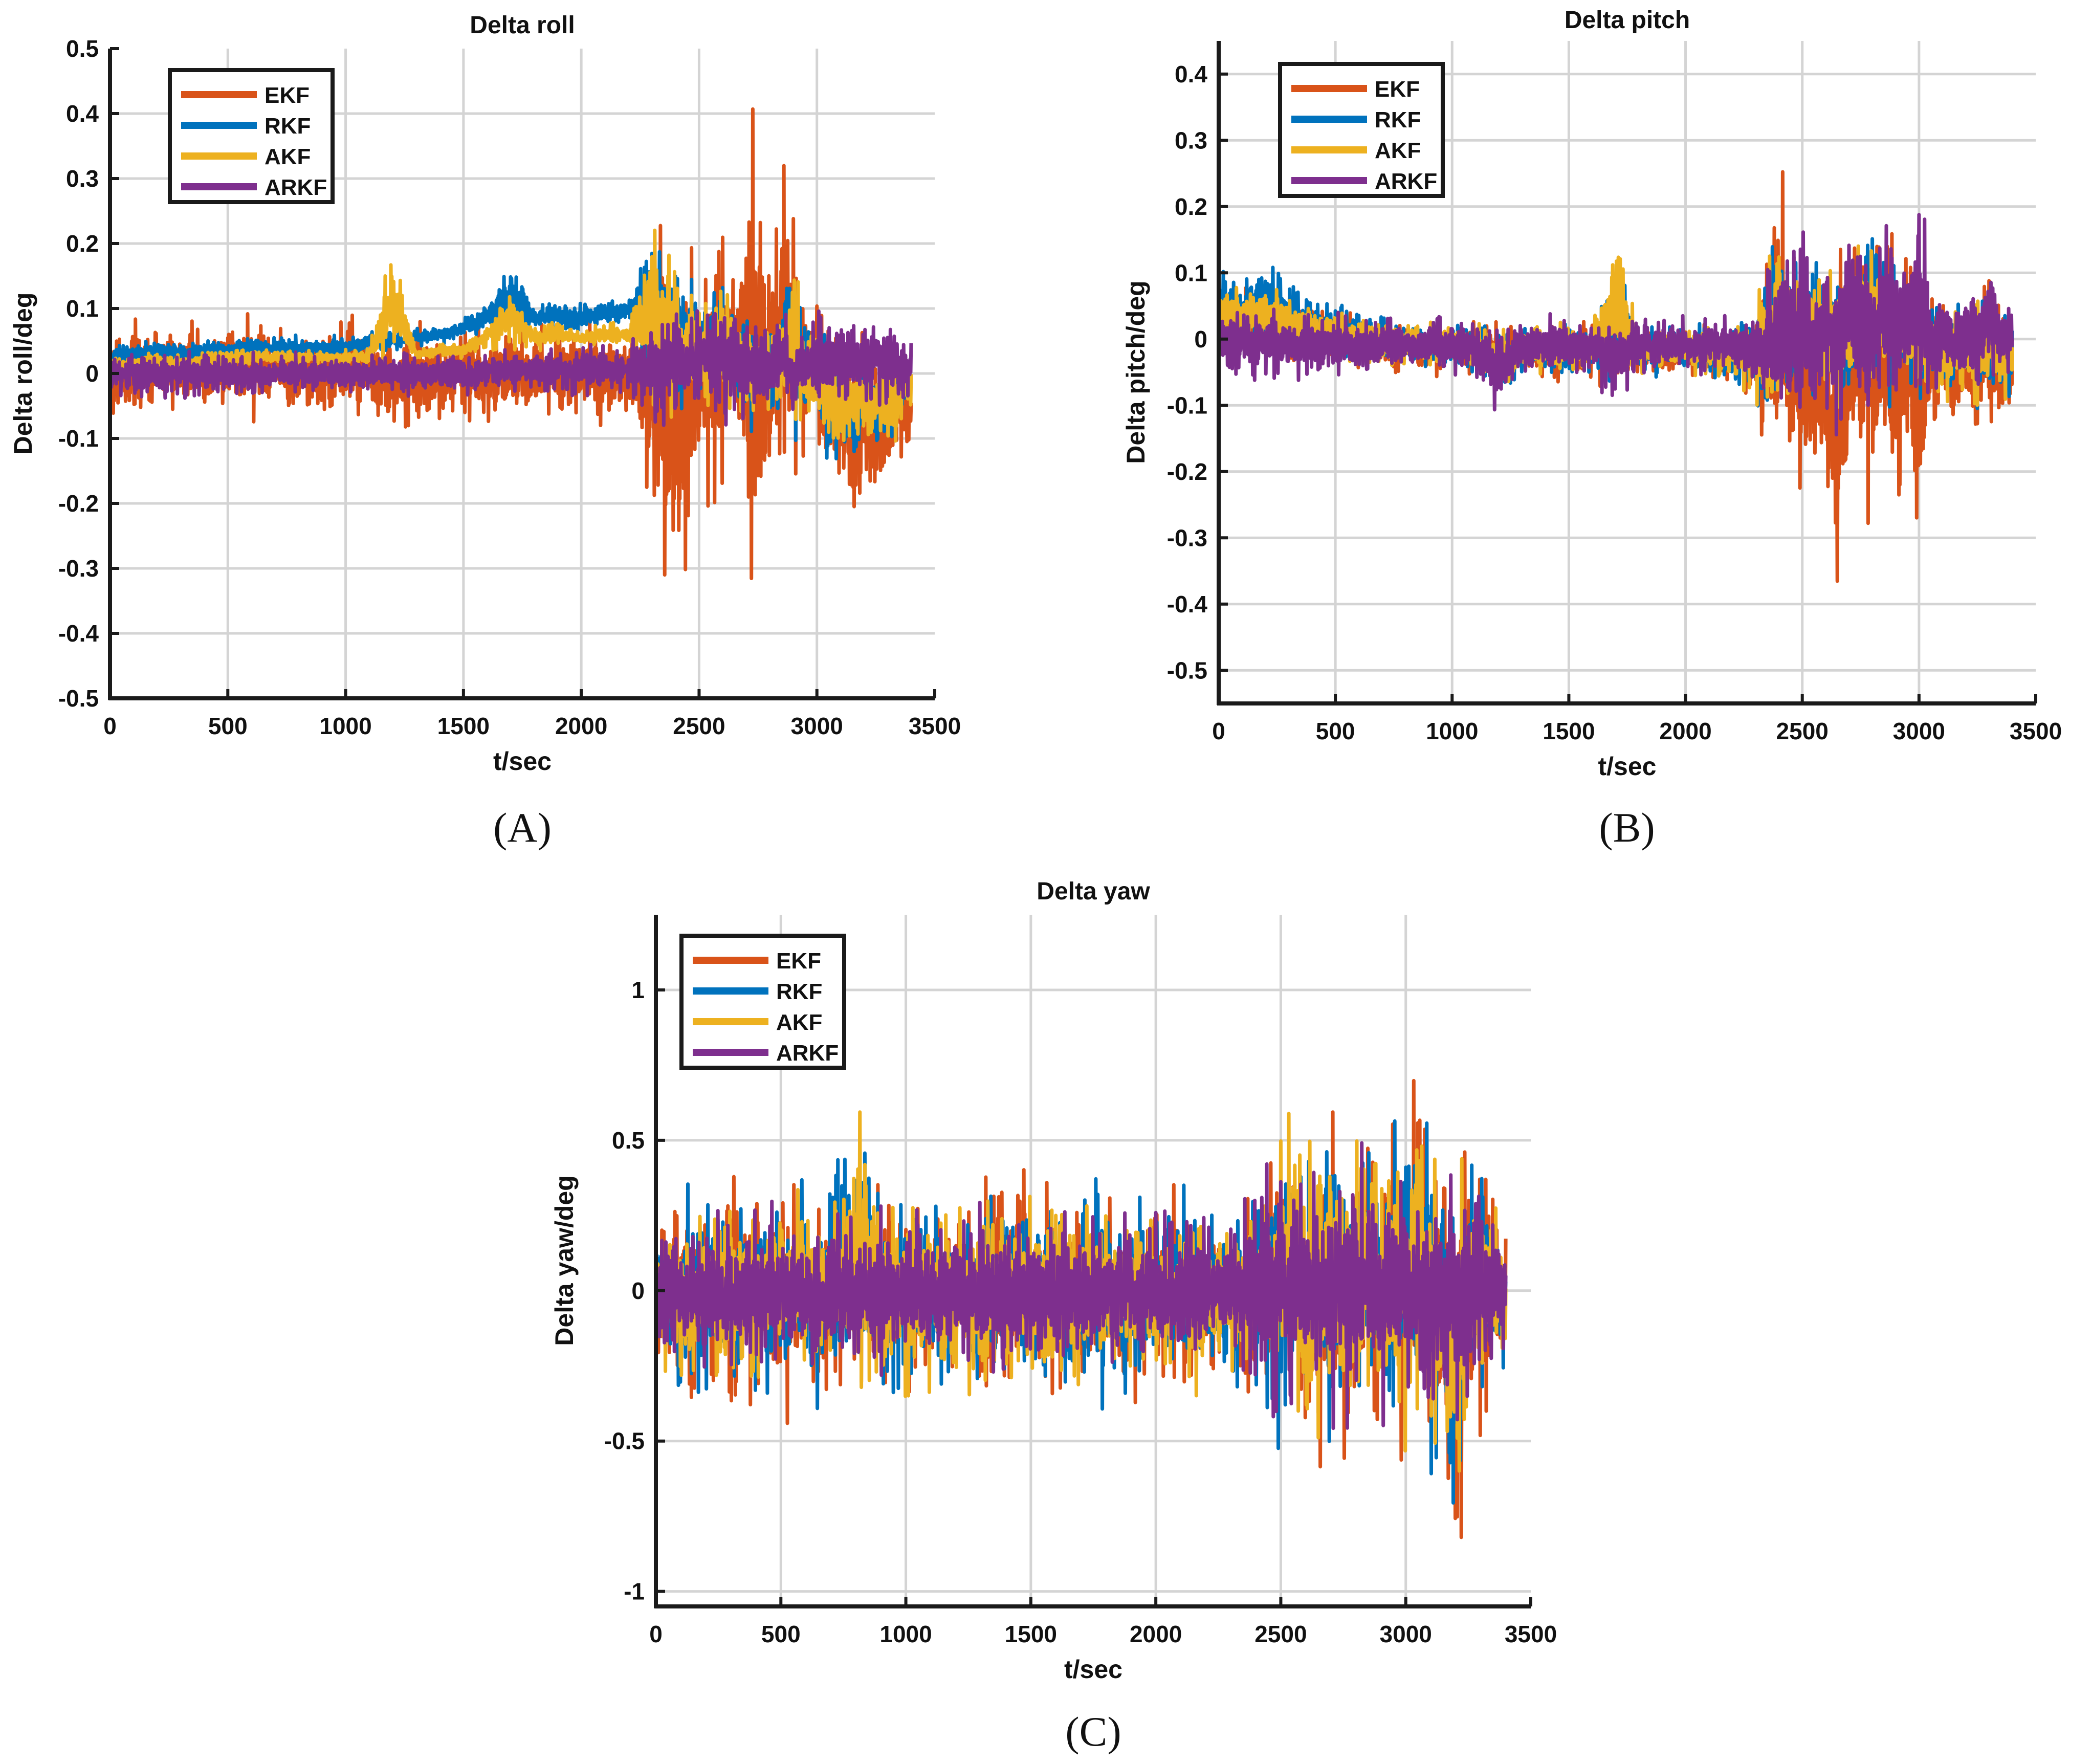 Image resolution: width=2092 pixels, height=1764 pixels. Describe the element at coordinates (1135, 372) in the screenshot. I see `y-axis-label: Delta pitch/deg` at that location.